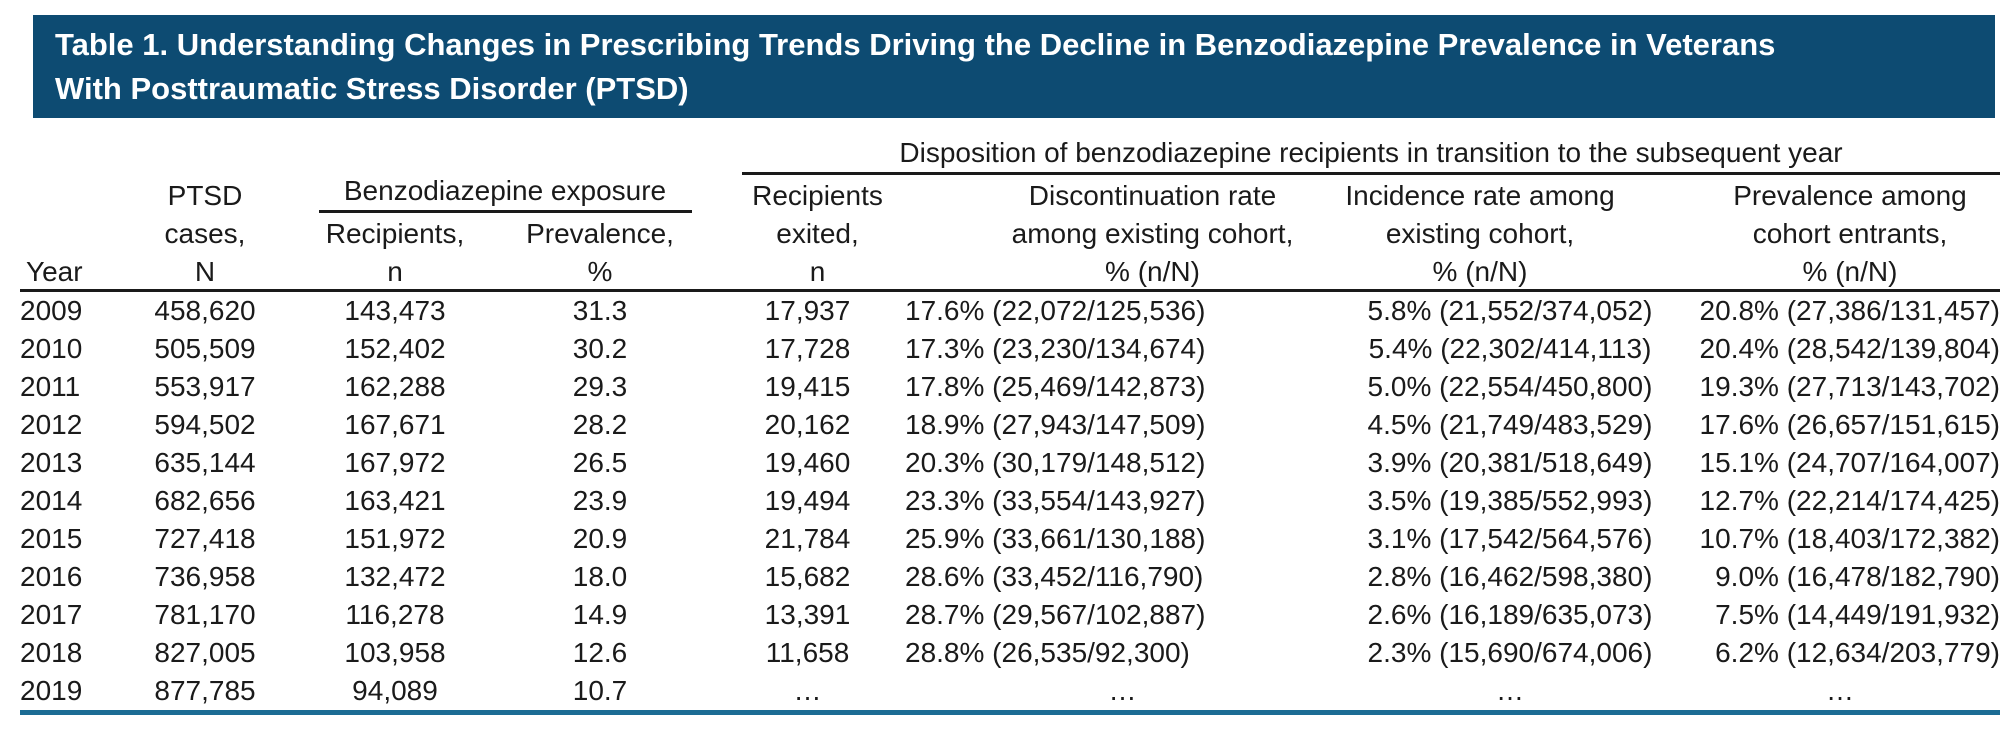 Image resolution: width=2005 pixels, height=732 pixels. I want to click on table-cell: 2016, so click(51, 576).